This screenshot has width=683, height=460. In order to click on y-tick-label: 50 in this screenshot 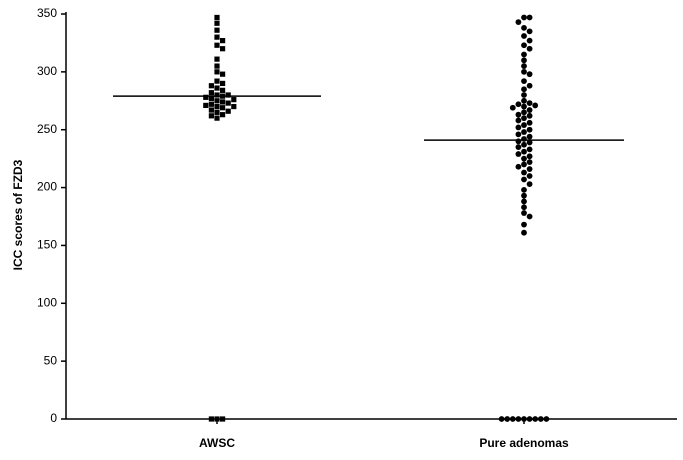, I will do `click(51, 360)`.